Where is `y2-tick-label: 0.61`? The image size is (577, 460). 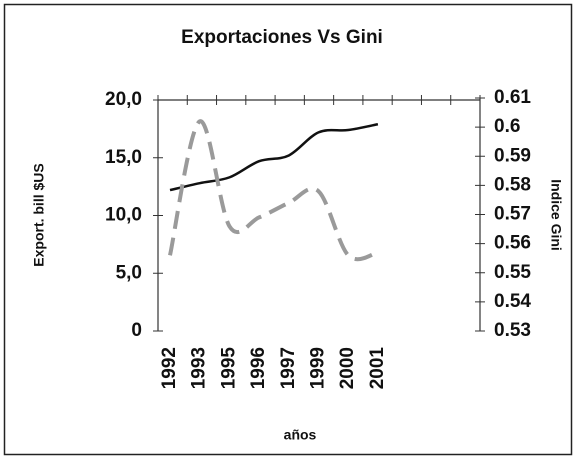
y2-tick-label: 0.61 is located at coordinates (512, 97).